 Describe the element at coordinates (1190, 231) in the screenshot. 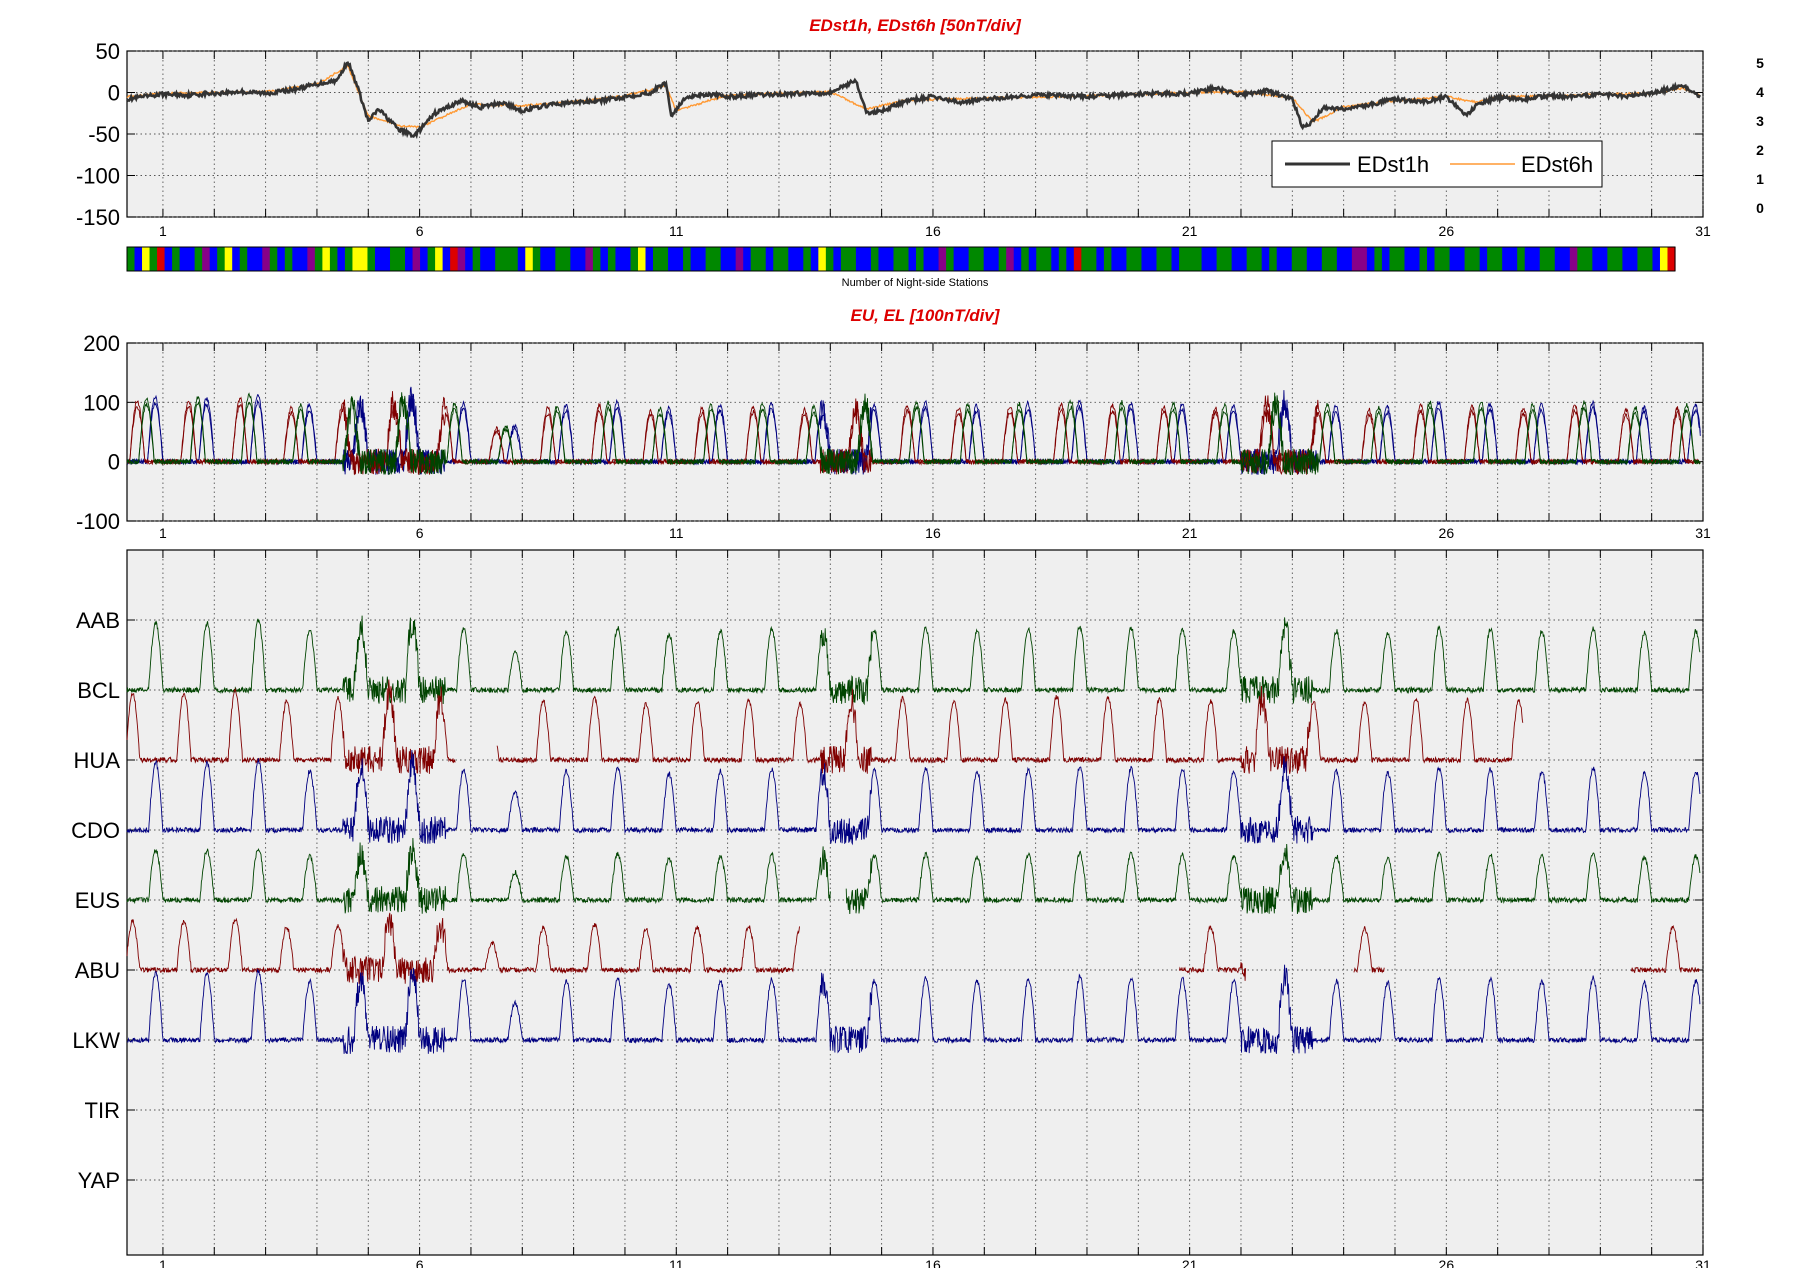

I see `edst-xlabel-21: 21` at that location.